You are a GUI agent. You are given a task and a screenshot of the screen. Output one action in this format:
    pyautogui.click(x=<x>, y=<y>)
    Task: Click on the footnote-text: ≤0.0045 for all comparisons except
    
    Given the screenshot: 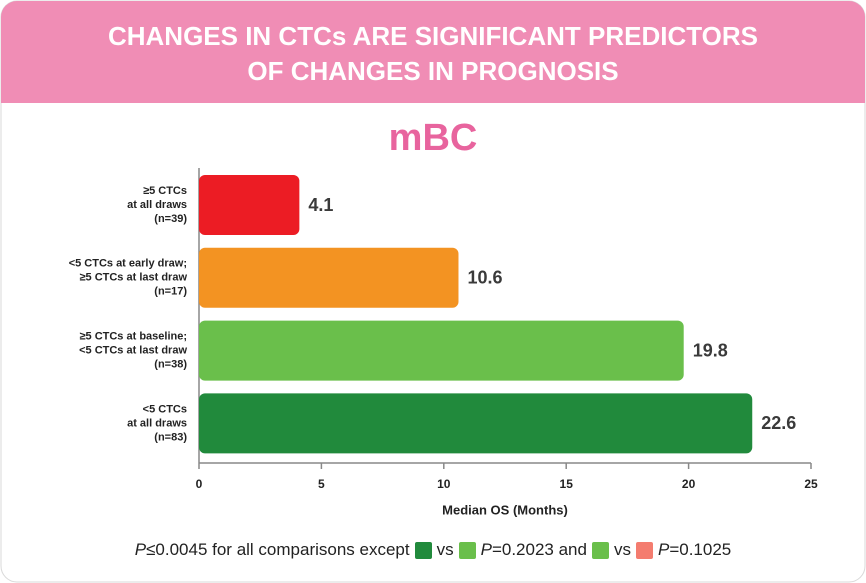 What is the action you would take?
    pyautogui.click(x=278, y=549)
    